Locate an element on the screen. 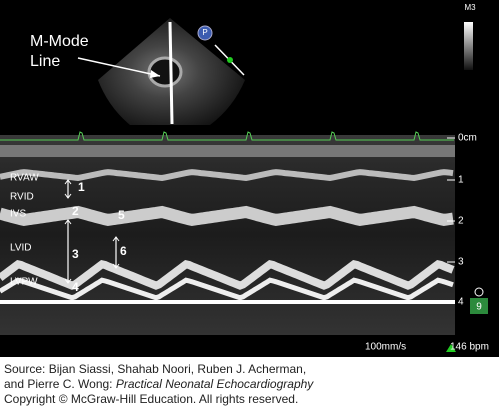 This screenshot has height=407, width=499. depth-label: 0cm is located at coordinates (467, 138).